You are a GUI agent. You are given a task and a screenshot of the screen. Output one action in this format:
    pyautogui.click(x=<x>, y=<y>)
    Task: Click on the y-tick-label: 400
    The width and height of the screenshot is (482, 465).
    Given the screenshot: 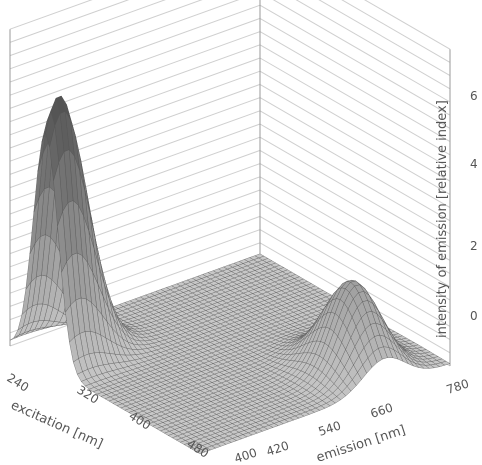 What is the action you would take?
    pyautogui.click(x=246, y=455)
    